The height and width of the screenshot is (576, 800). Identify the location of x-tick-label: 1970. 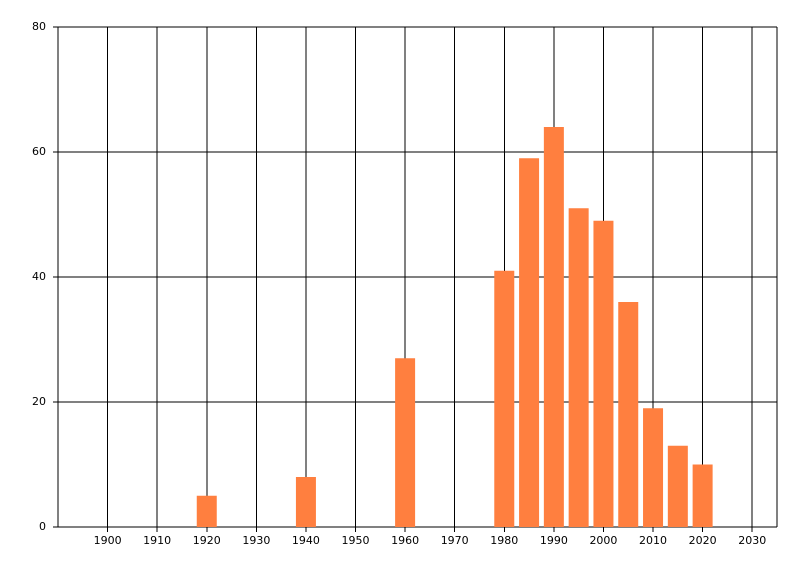
(455, 540).